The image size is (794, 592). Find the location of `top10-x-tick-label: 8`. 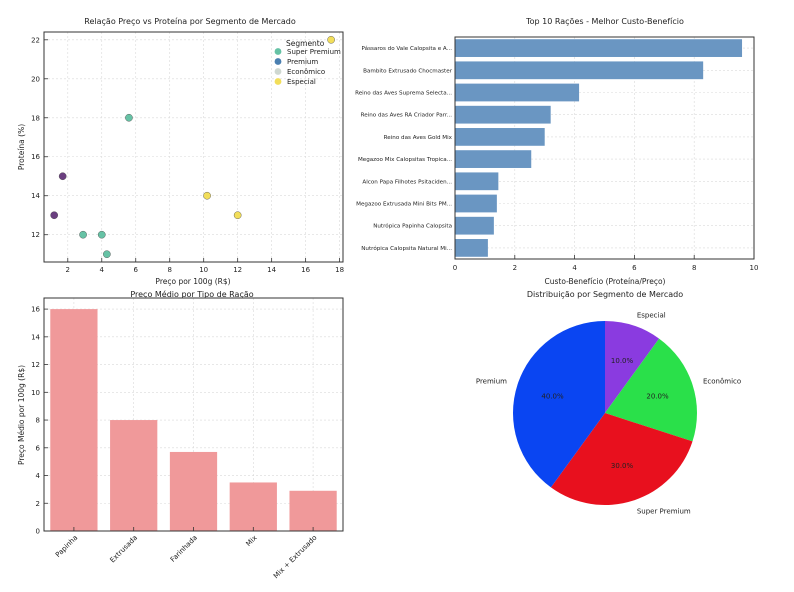

top10-x-tick-label: 8 is located at coordinates (694, 268).